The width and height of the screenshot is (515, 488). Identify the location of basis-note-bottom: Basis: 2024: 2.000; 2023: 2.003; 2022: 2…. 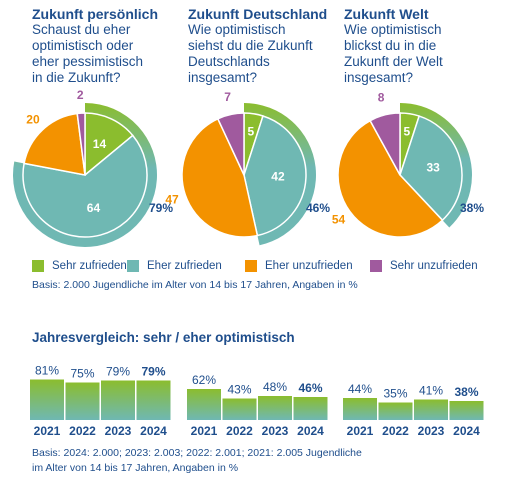
(197, 461).